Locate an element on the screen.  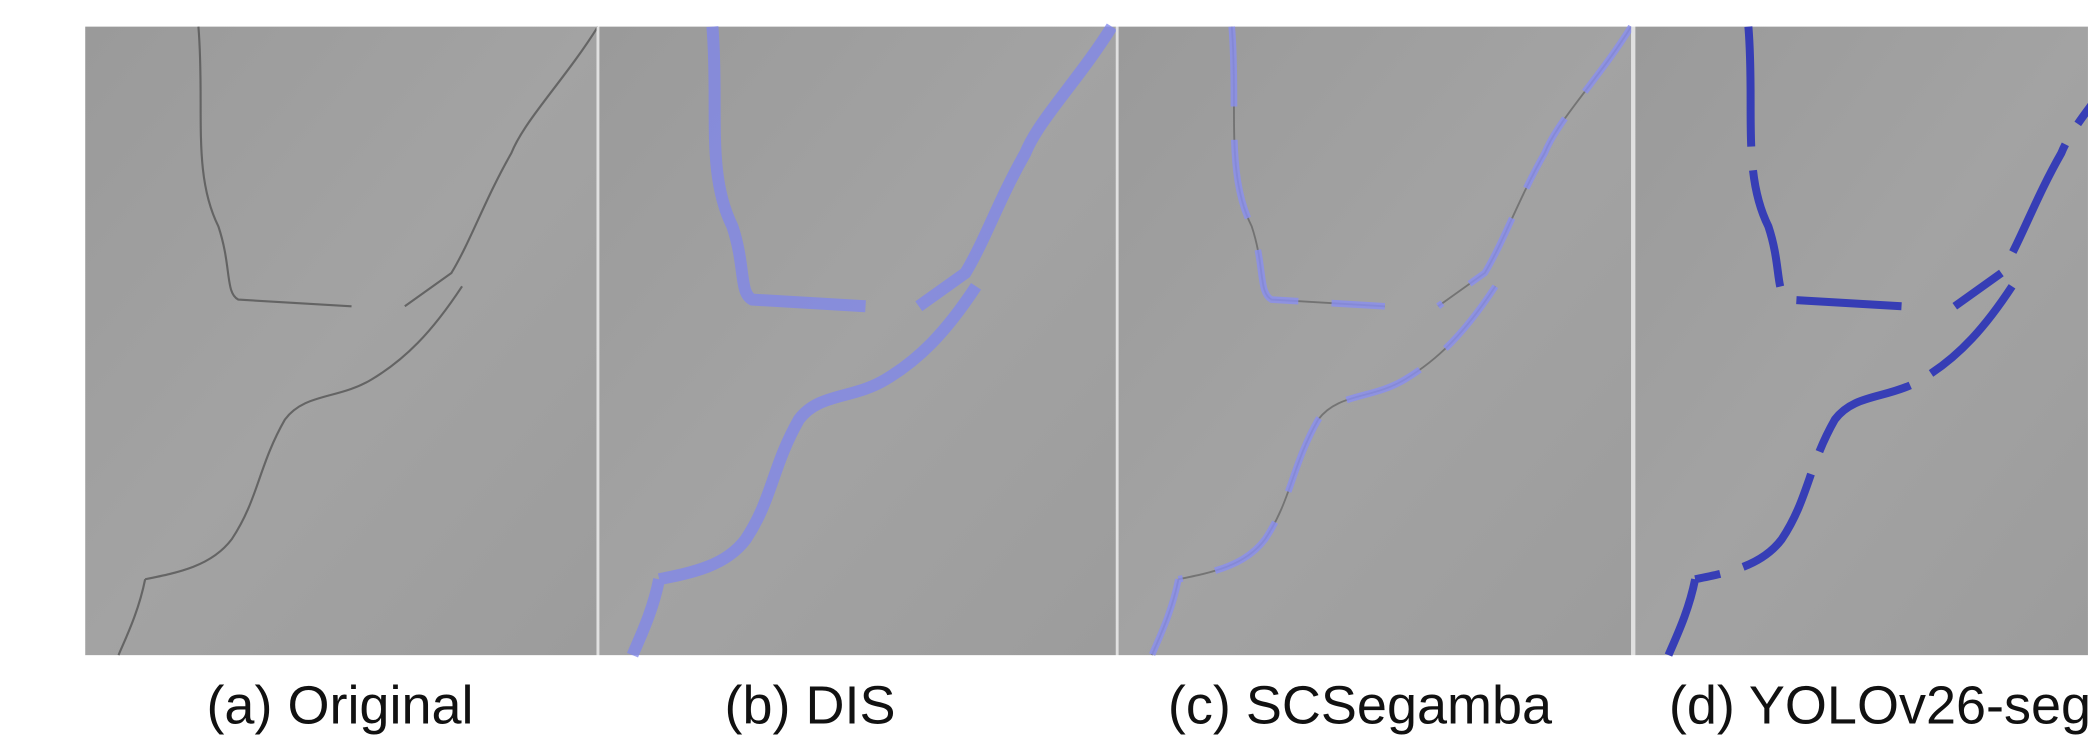
caption: (c) SCSegamba is located at coordinates (1360, 705).